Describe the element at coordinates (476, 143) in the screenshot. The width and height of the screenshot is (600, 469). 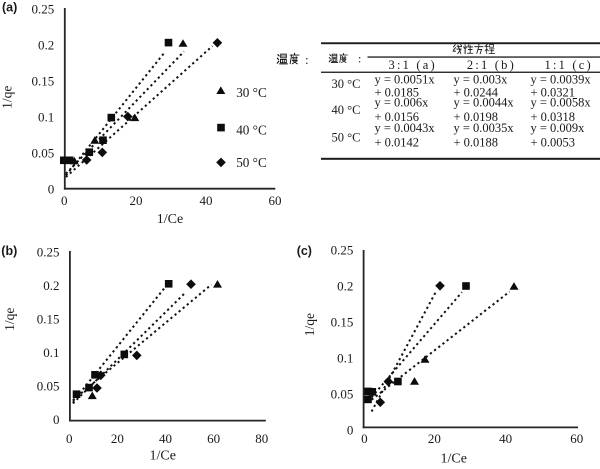
I see `svg-text: + 0.0188` at that location.